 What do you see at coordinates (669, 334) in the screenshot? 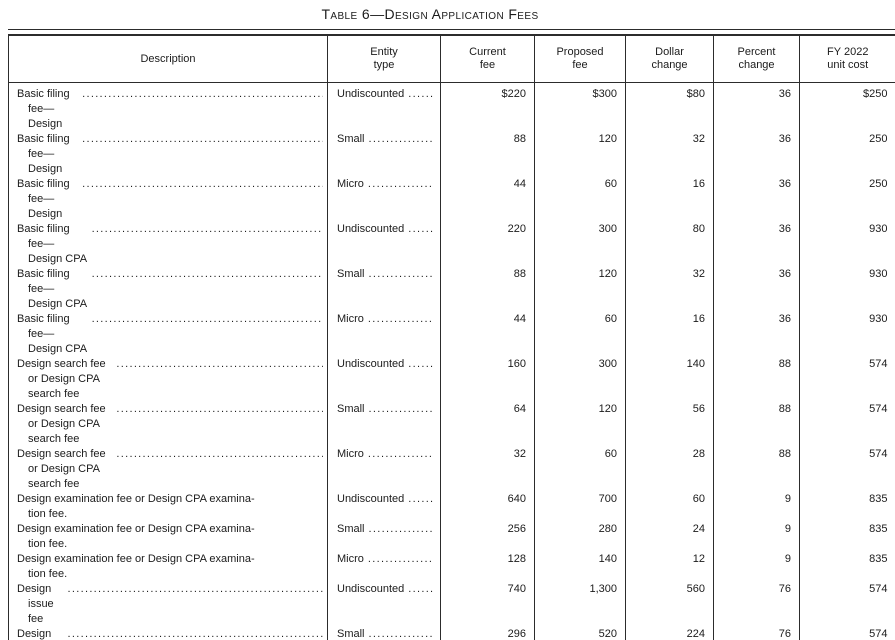
I see `row-dollar-change: 16` at bounding box center [669, 334].